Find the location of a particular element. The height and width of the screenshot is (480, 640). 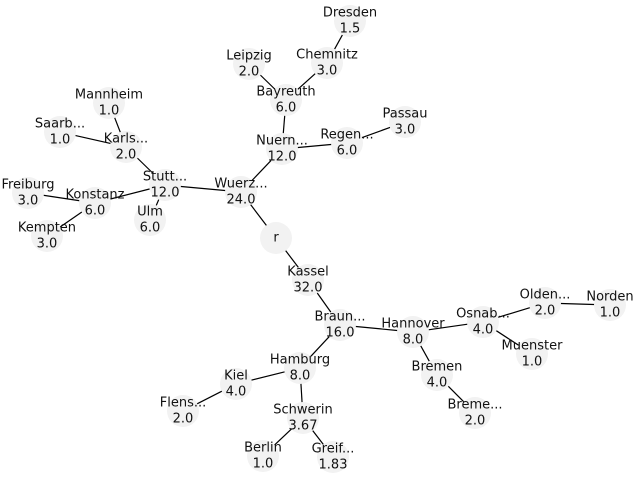

edge-braunschweig-hamburg is located at coordinates (320, 346).